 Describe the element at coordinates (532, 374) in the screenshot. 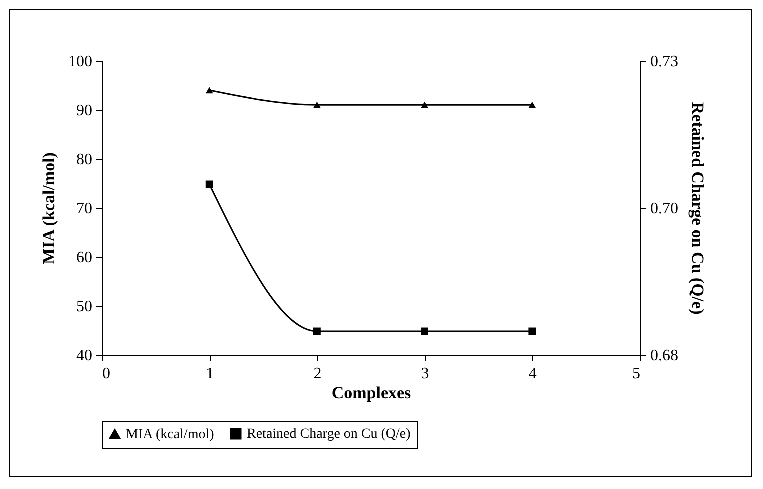

I see `x-tick-label: 4` at that location.